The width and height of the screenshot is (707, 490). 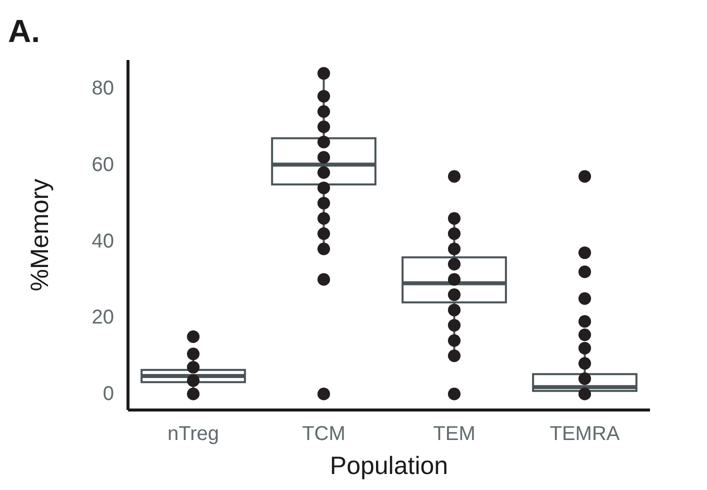 I want to click on y-tick-label: 80, so click(x=103, y=89).